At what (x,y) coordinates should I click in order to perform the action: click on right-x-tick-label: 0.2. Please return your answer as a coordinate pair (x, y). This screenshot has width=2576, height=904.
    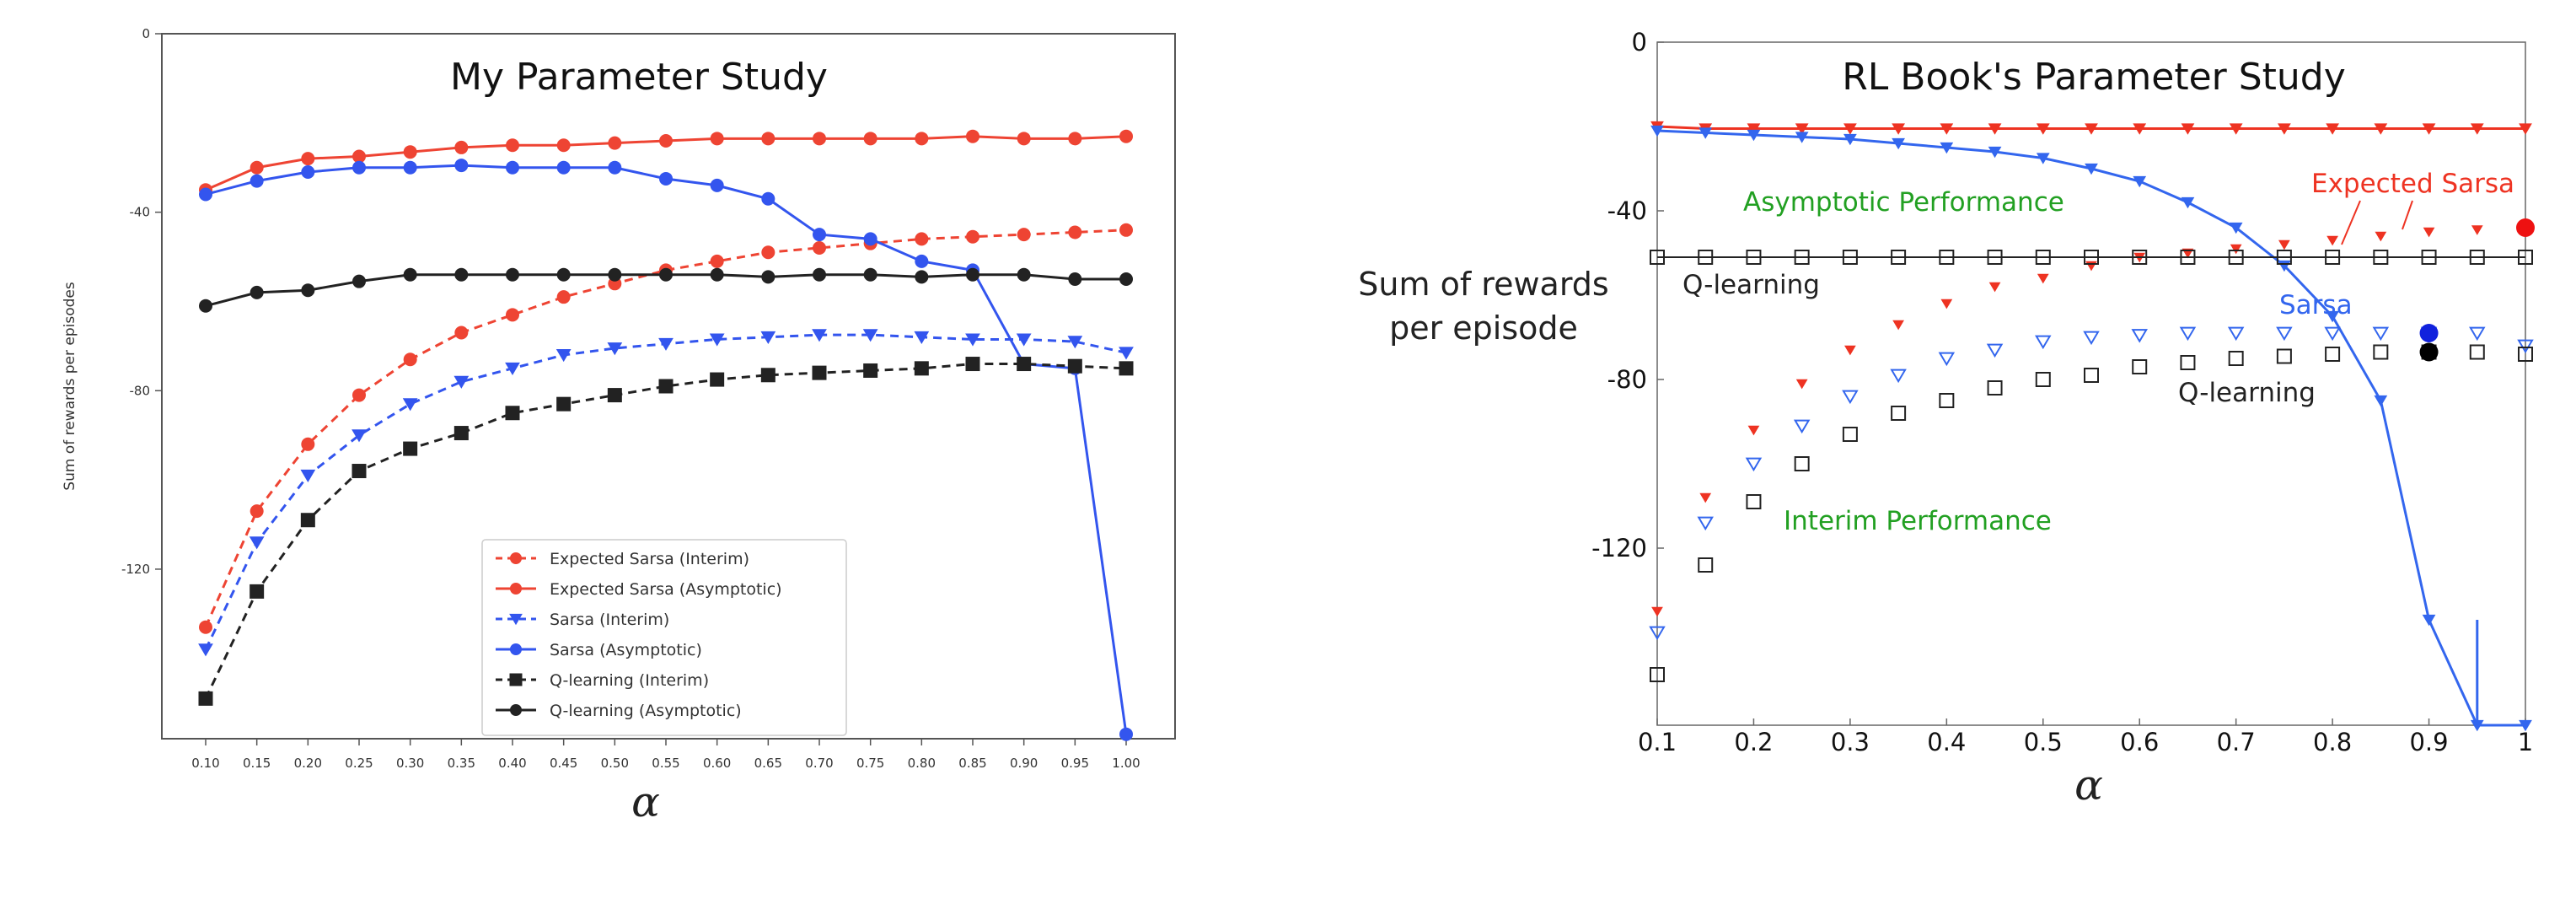
    Looking at the image, I should click on (1753, 742).